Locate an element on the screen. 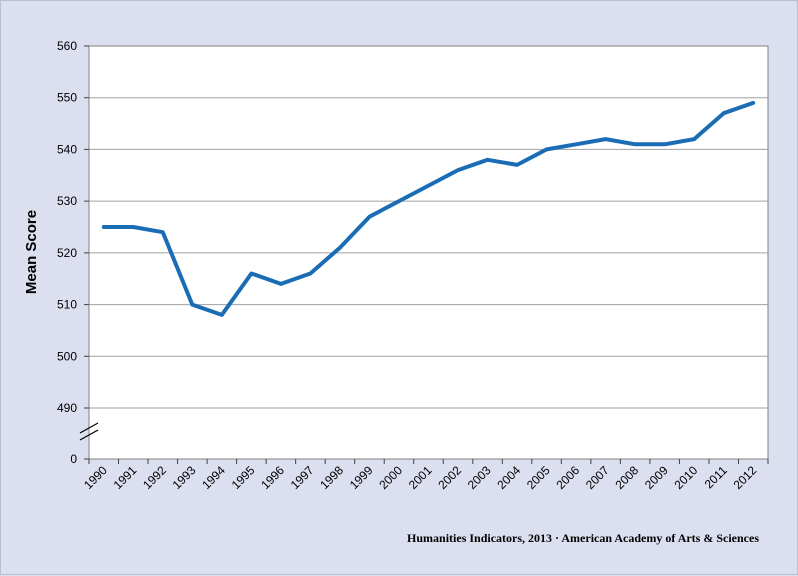 This screenshot has height=576, width=798. x-tick-label: 2004 is located at coordinates (508, 477).